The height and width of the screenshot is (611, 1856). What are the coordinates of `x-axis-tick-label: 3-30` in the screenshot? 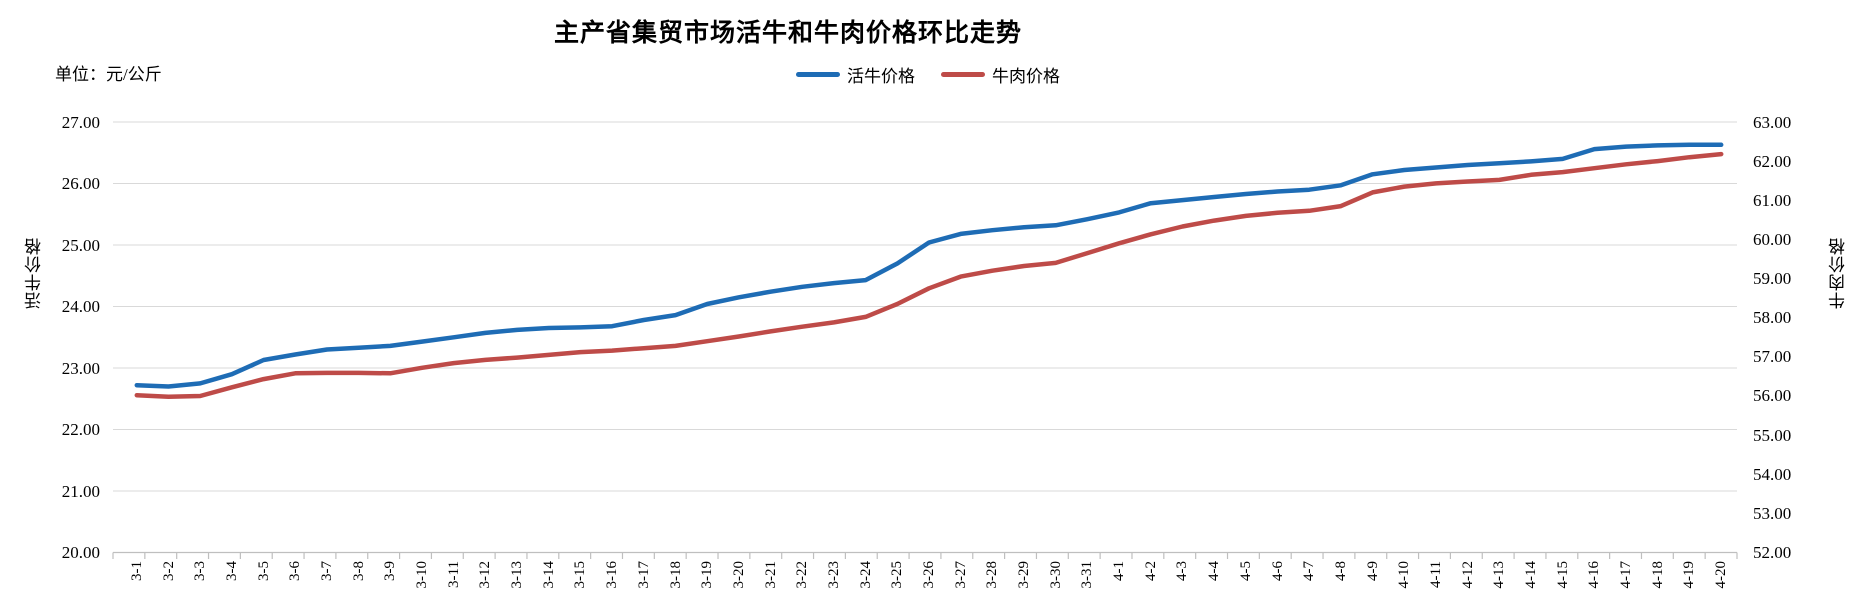 It's located at (1055, 575).